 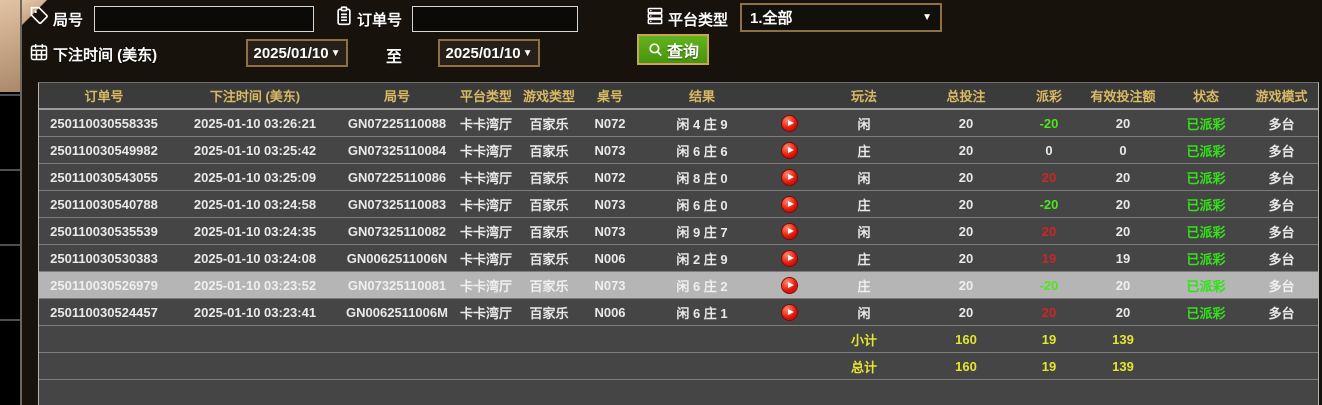 I want to click on cell-bet_time: 2025-01-10 03:25:42, so click(x=255, y=150).